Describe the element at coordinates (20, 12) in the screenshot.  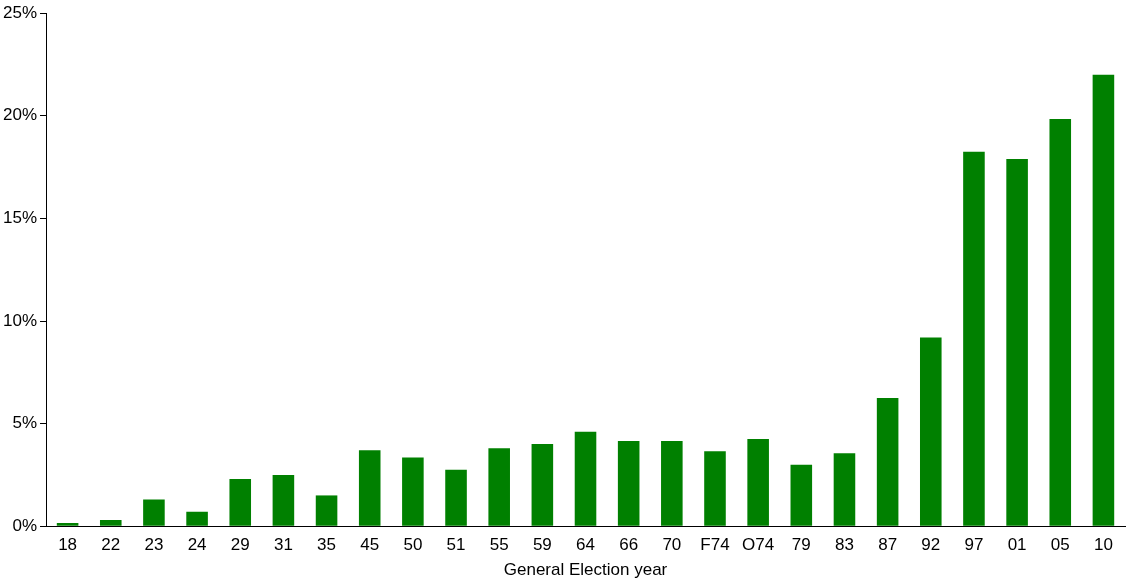
I see `y-tick-label: 25%` at that location.